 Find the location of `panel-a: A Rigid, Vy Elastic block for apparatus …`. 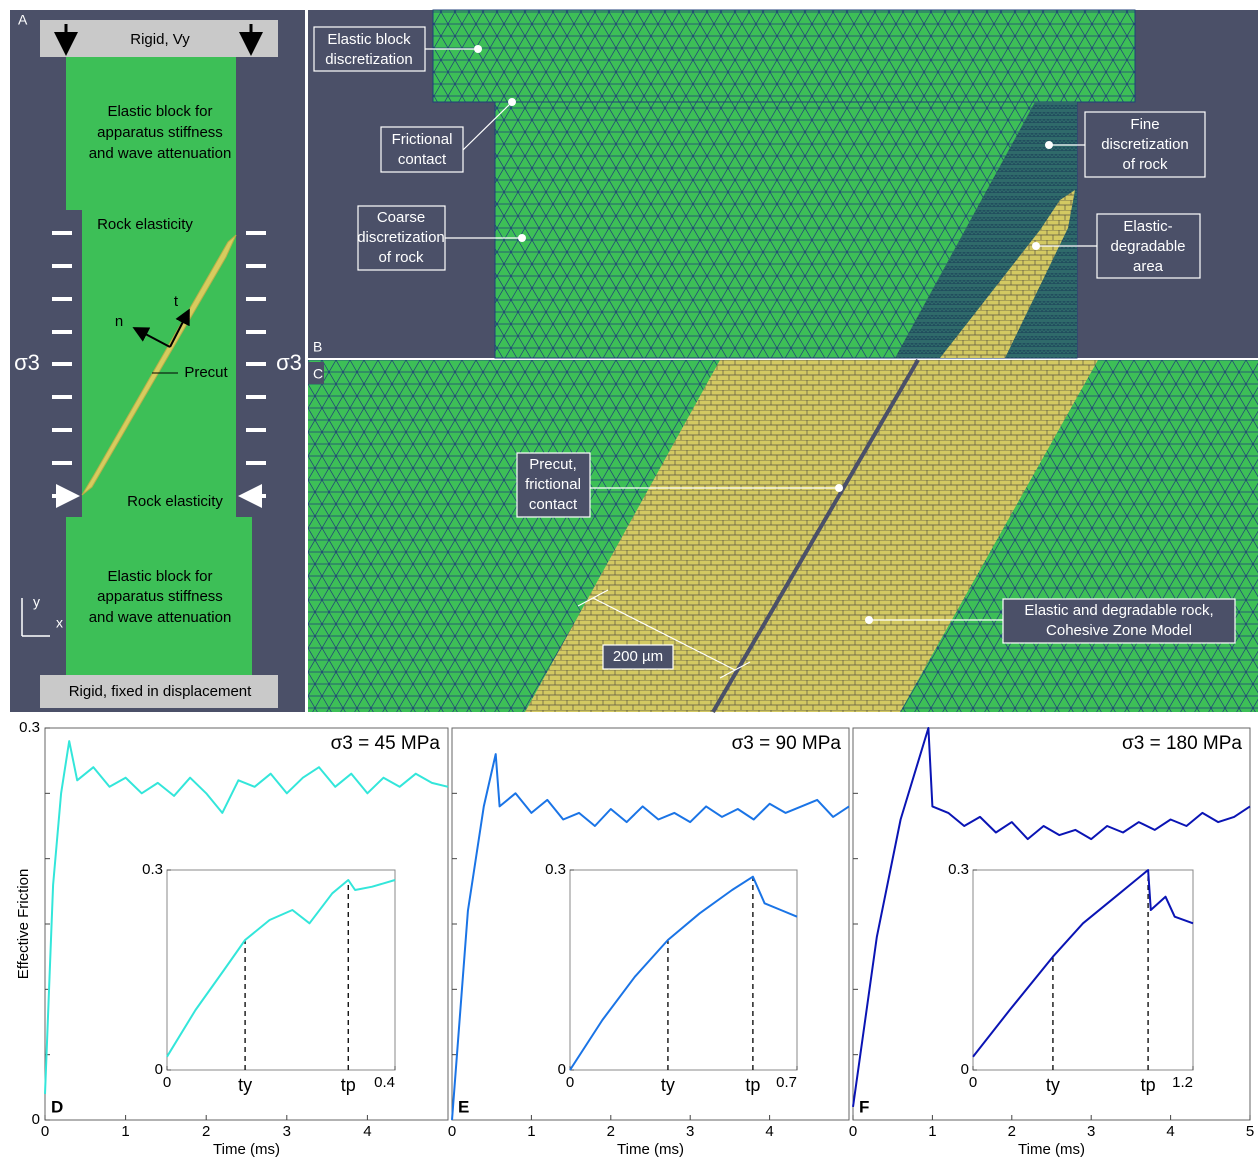

panel-a: A Rigid, Vy Elastic block for apparatus … is located at coordinates (157, 361).